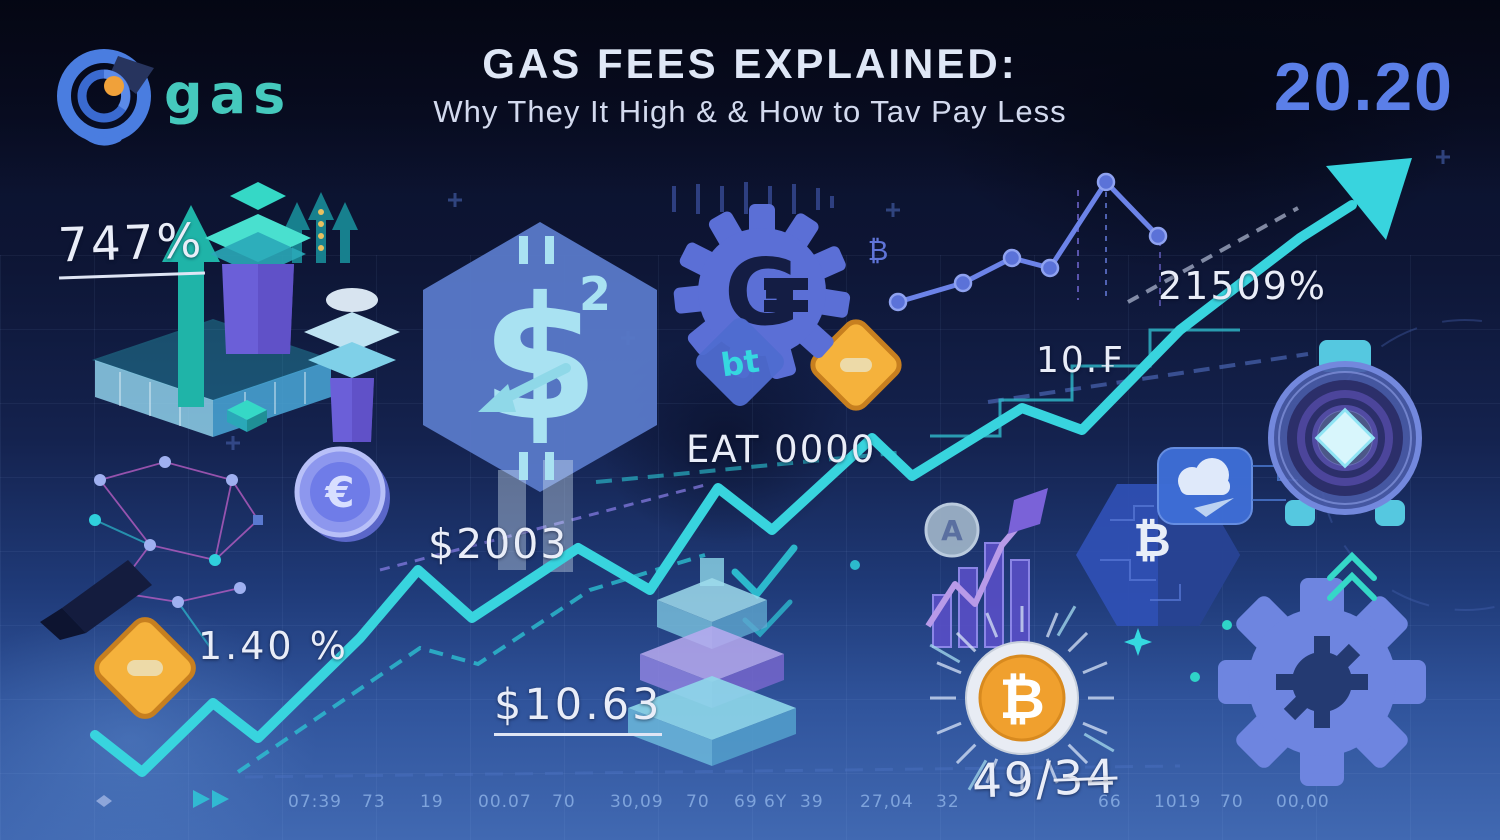  I want to click on isometric-buildings-icon, so click(245, 312).